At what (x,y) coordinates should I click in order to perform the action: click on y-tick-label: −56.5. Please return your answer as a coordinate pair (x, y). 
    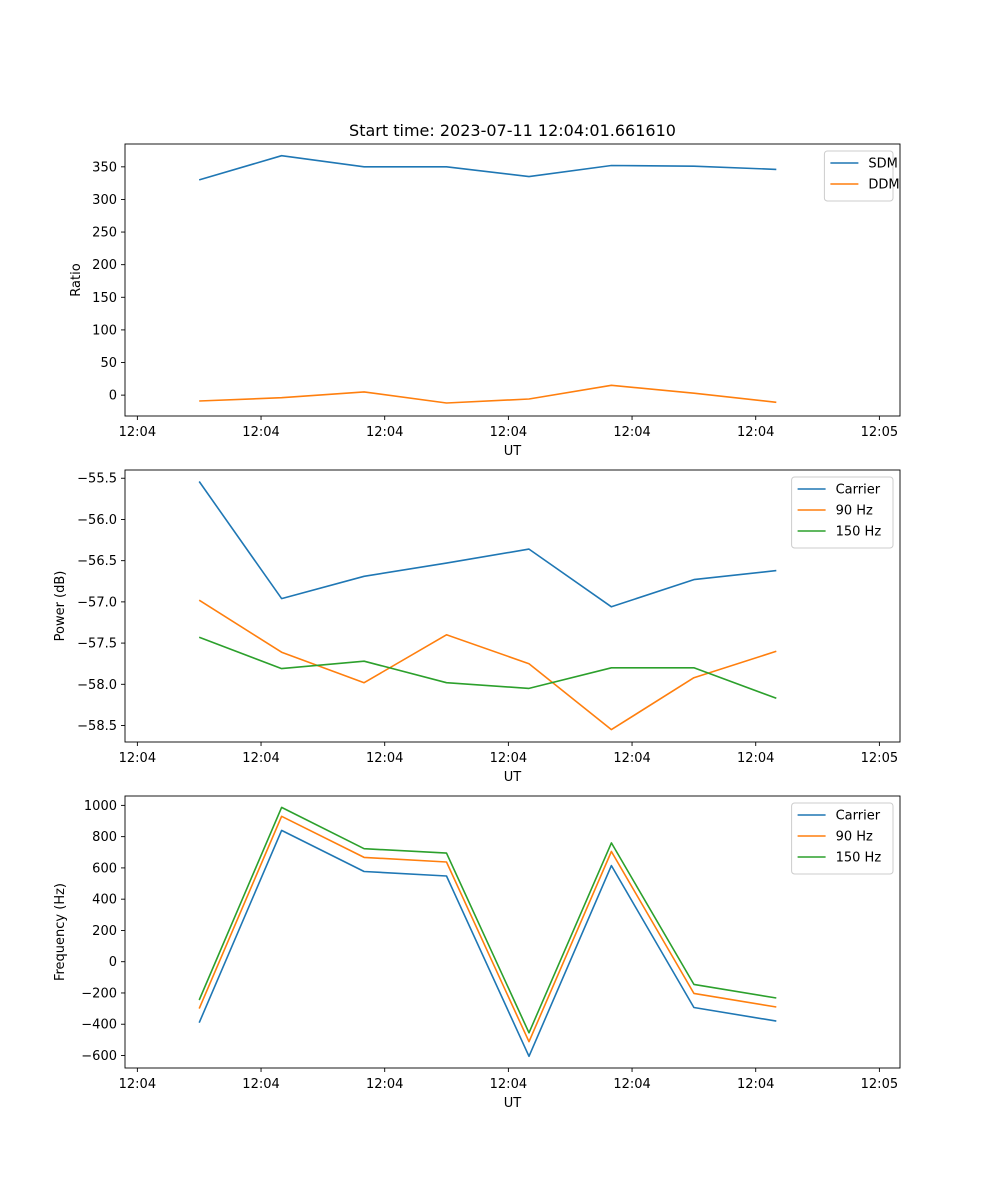
    Looking at the image, I should click on (97, 561).